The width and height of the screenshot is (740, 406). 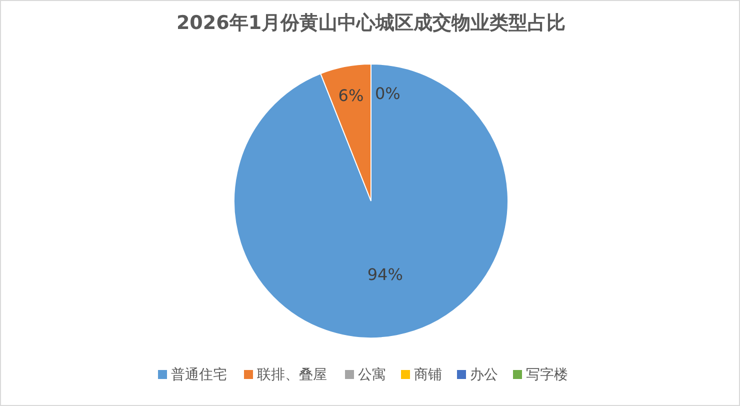 I want to click on legend-label: 联排、叠屋, so click(x=292, y=375).